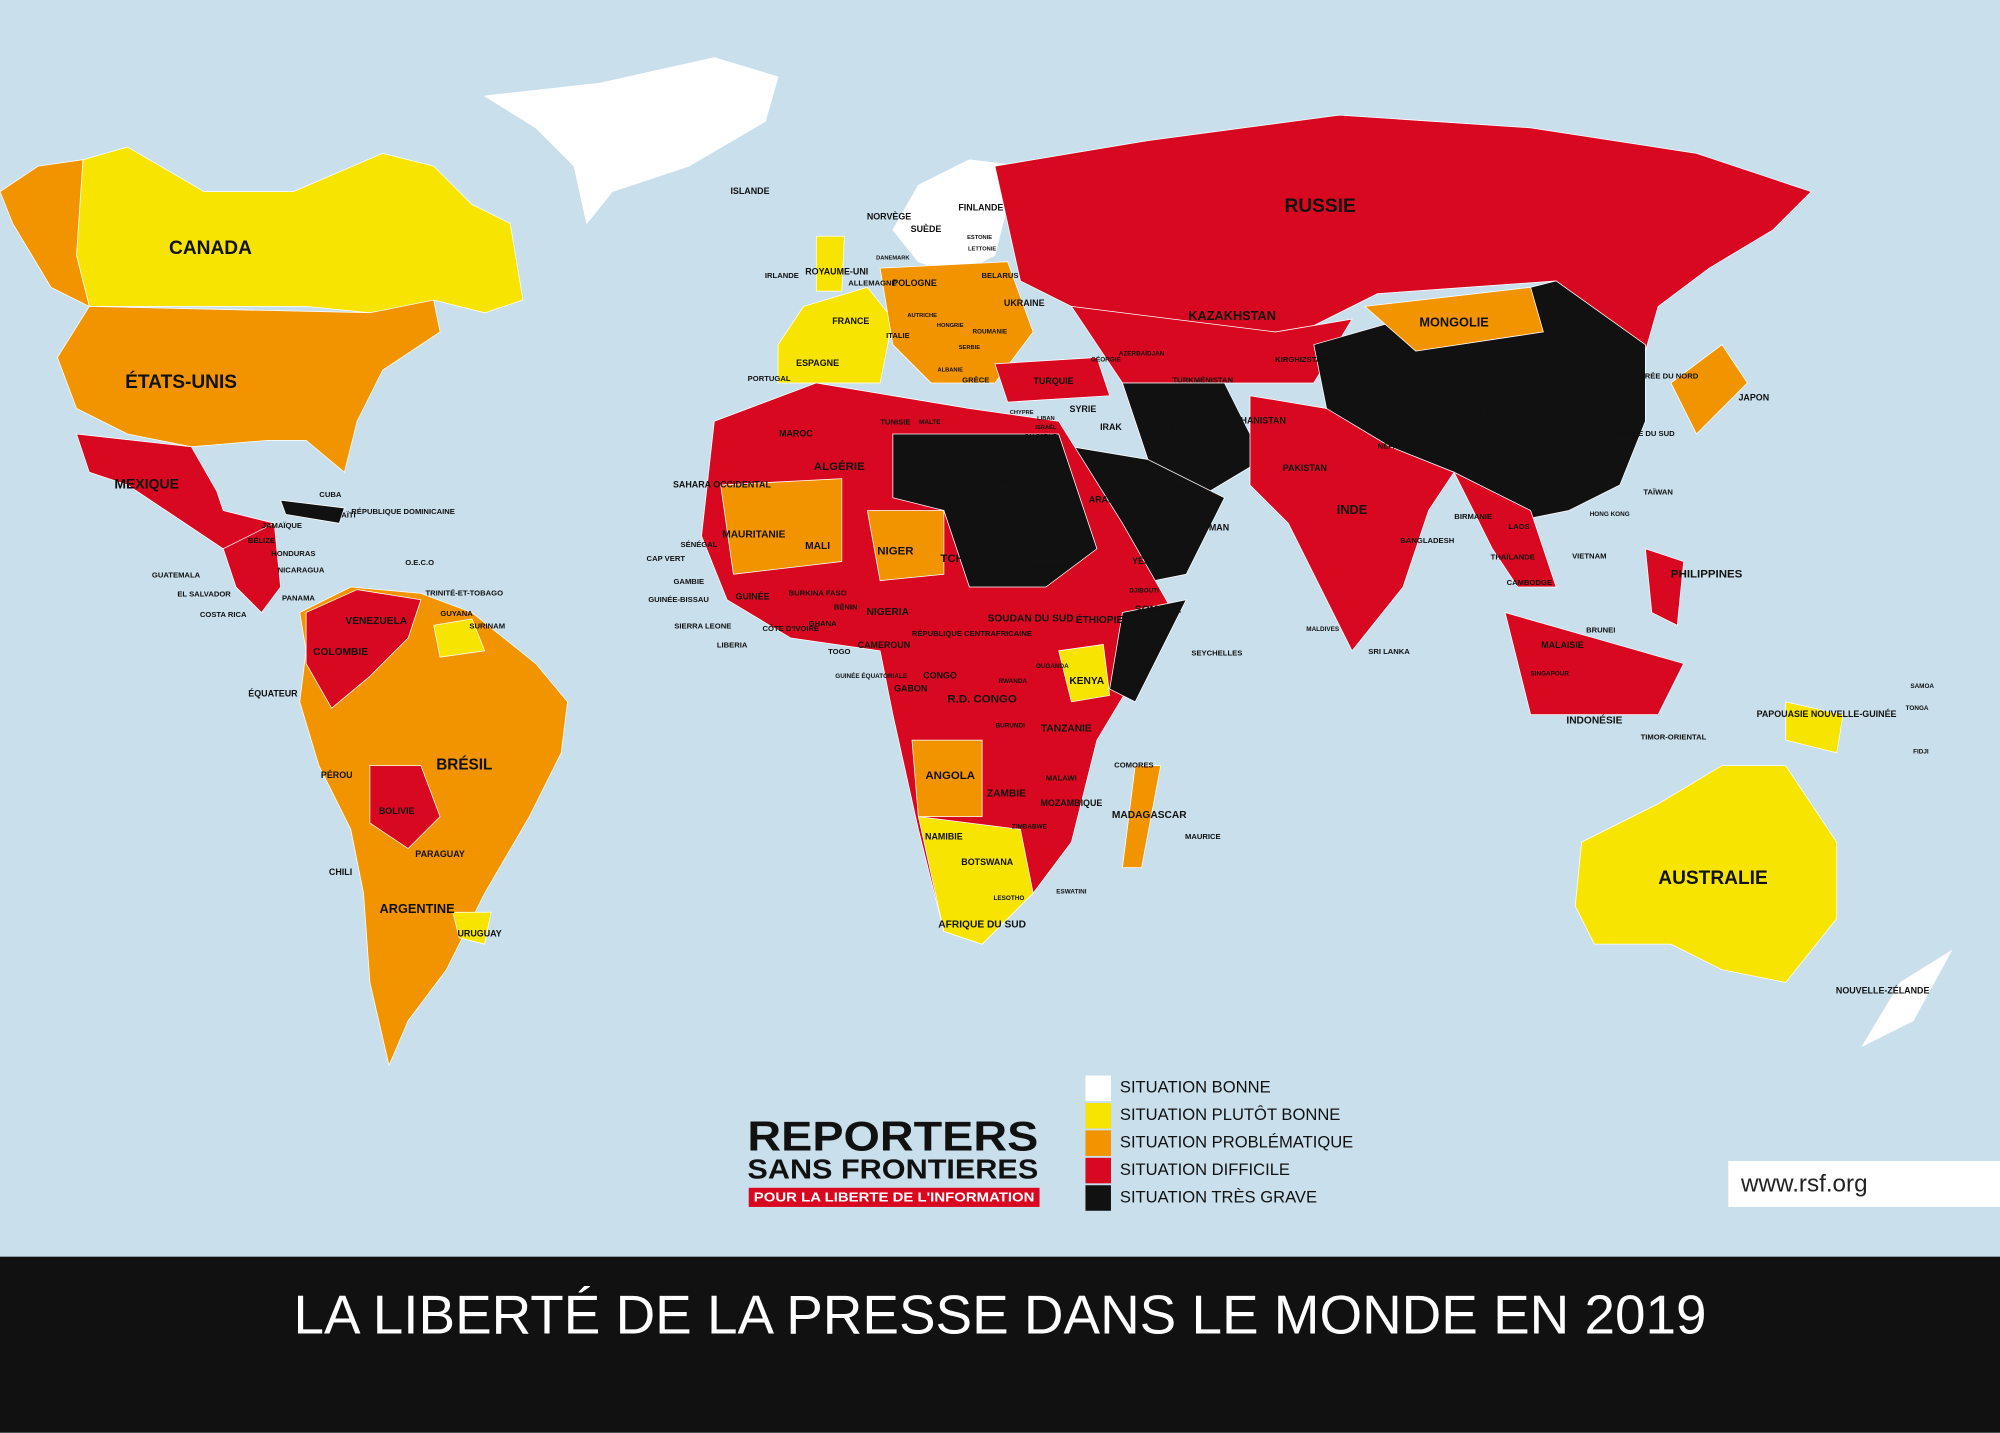  Describe the element at coordinates (823, 623) in the screenshot. I see `country-label: GHANA` at that location.